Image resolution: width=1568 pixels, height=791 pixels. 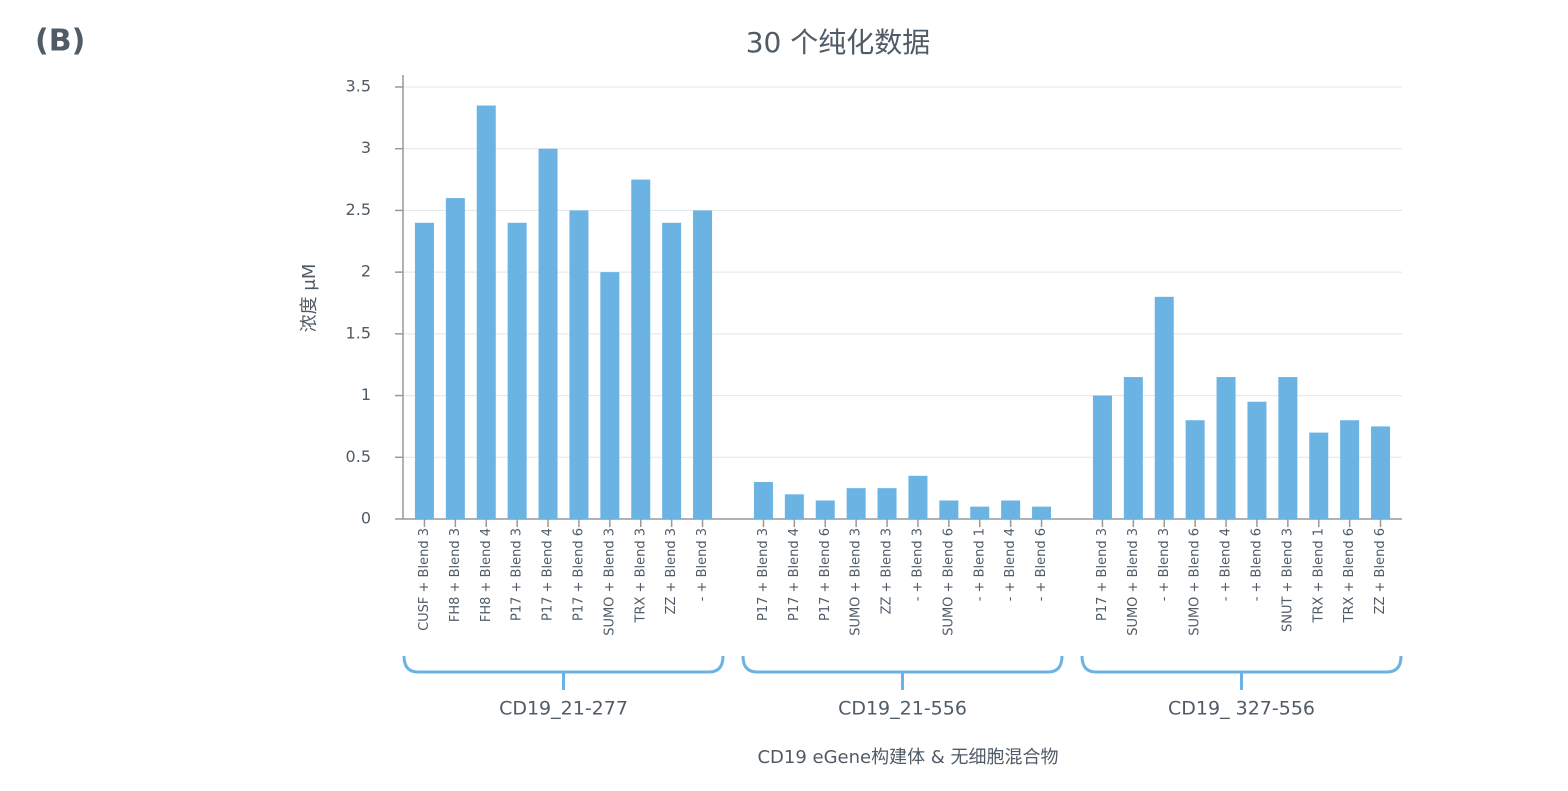 I want to click on y-tick-label: 2.5, so click(x=358, y=209).